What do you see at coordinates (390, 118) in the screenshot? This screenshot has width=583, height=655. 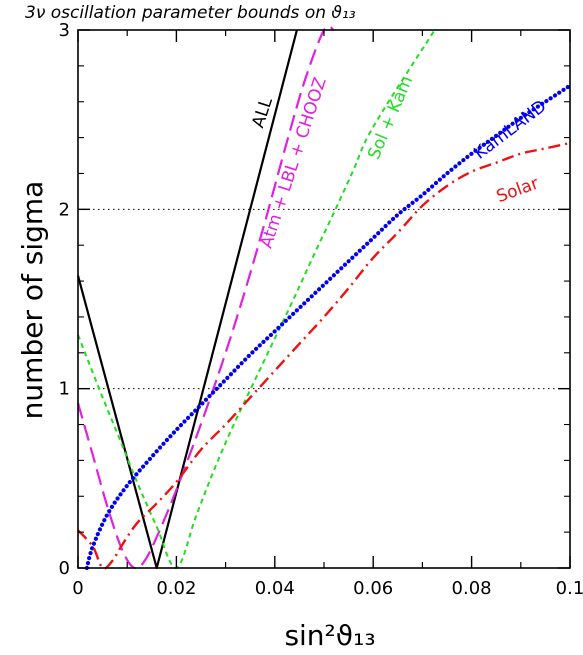 I see `series-label-2: Sol + Kam` at bounding box center [390, 118].